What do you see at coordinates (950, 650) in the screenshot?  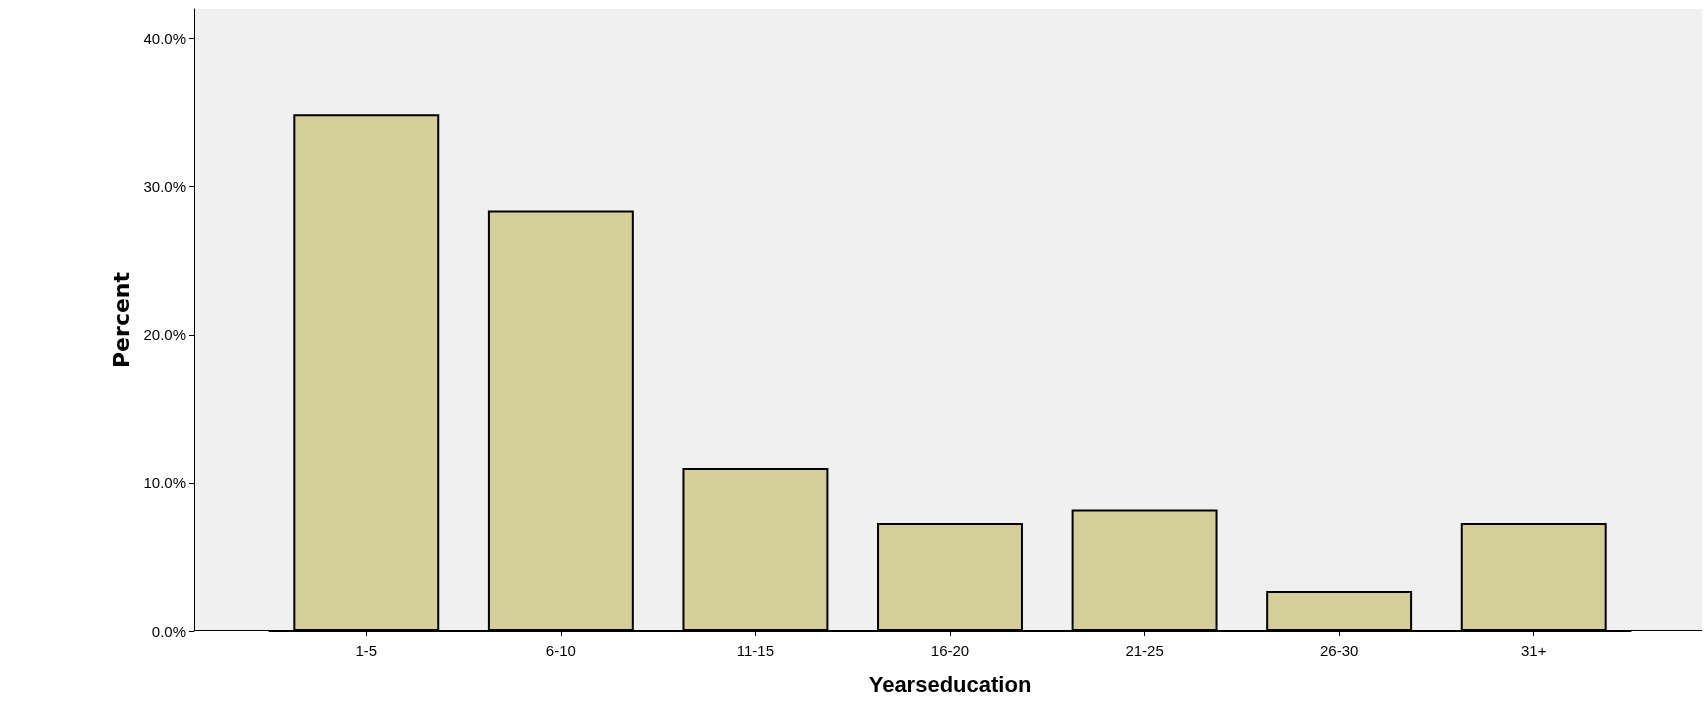 I see `x-tick-label: 16-20` at bounding box center [950, 650].